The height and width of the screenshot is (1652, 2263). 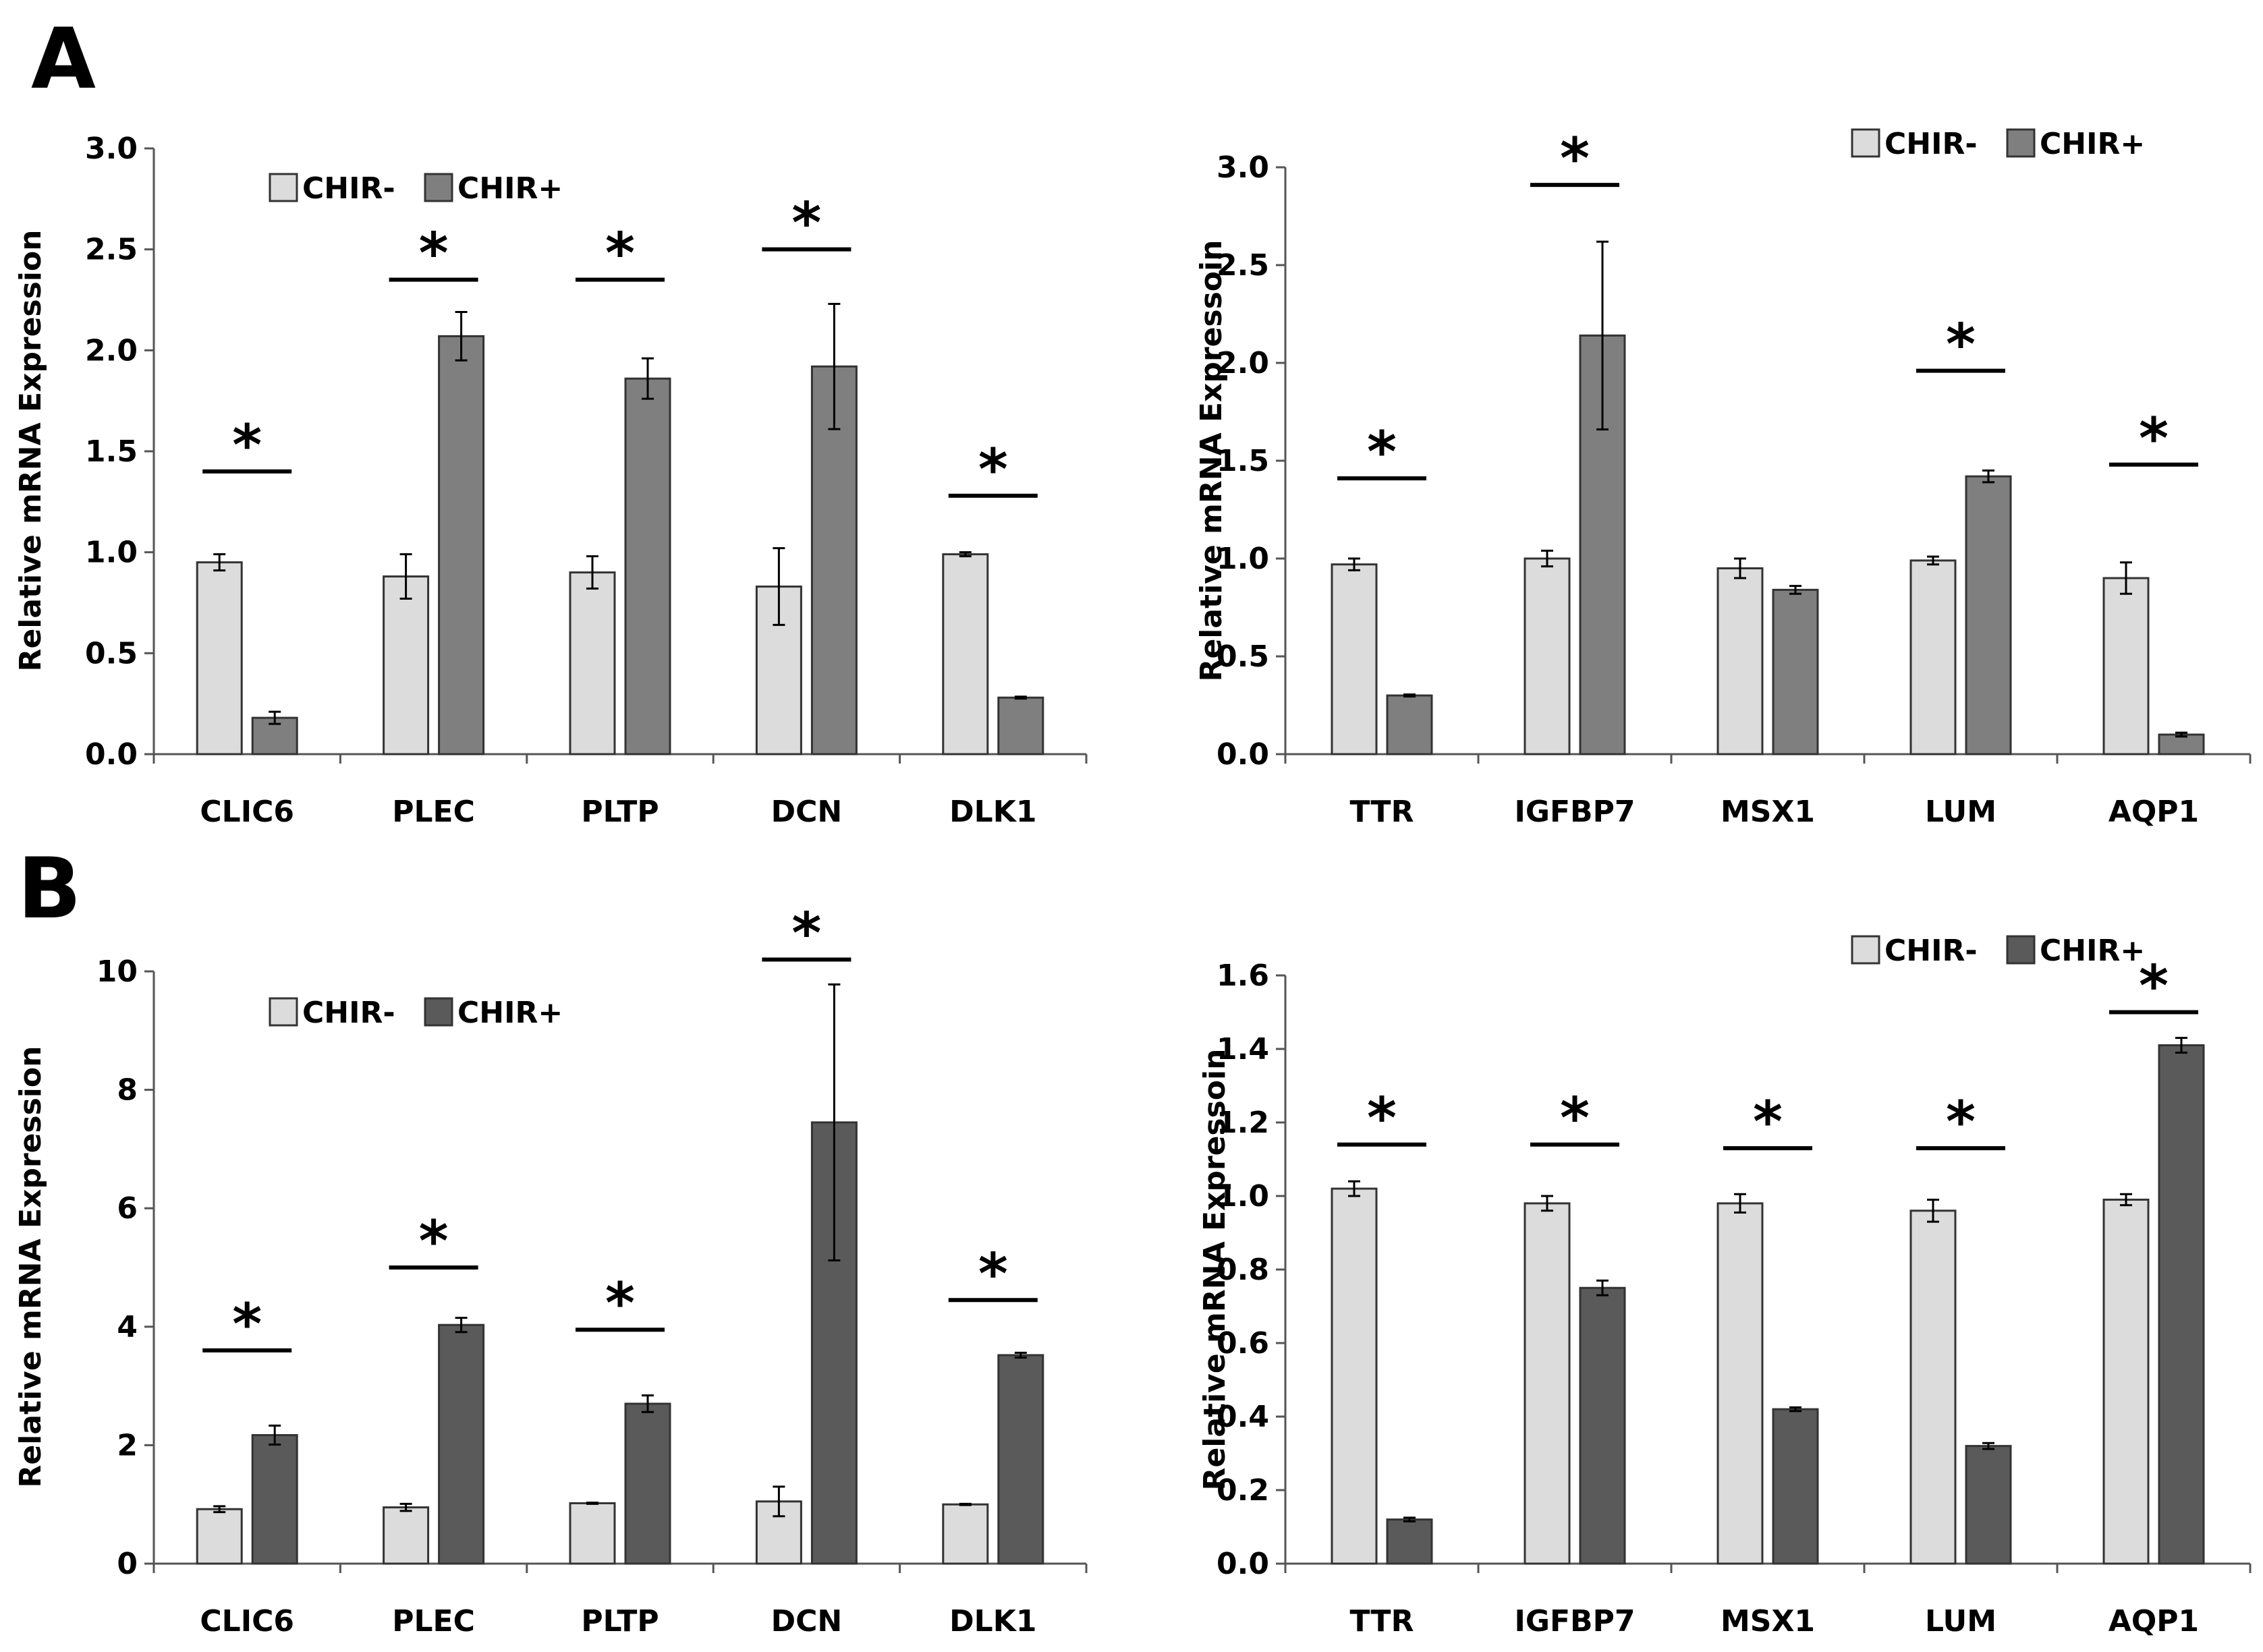 What do you see at coordinates (2153, 1621) in the screenshot?
I see `category-label: AQP1` at bounding box center [2153, 1621].